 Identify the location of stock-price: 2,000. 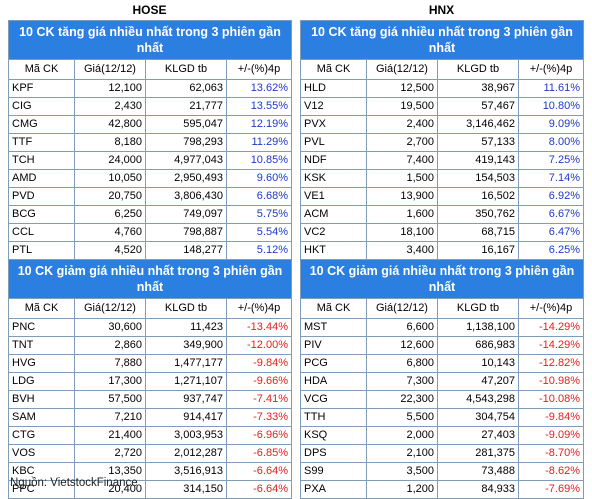
(402, 435).